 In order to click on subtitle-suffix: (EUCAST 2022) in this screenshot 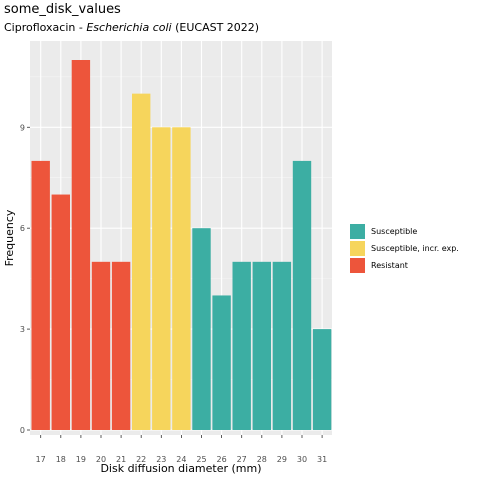, I will do `click(215, 27)`.